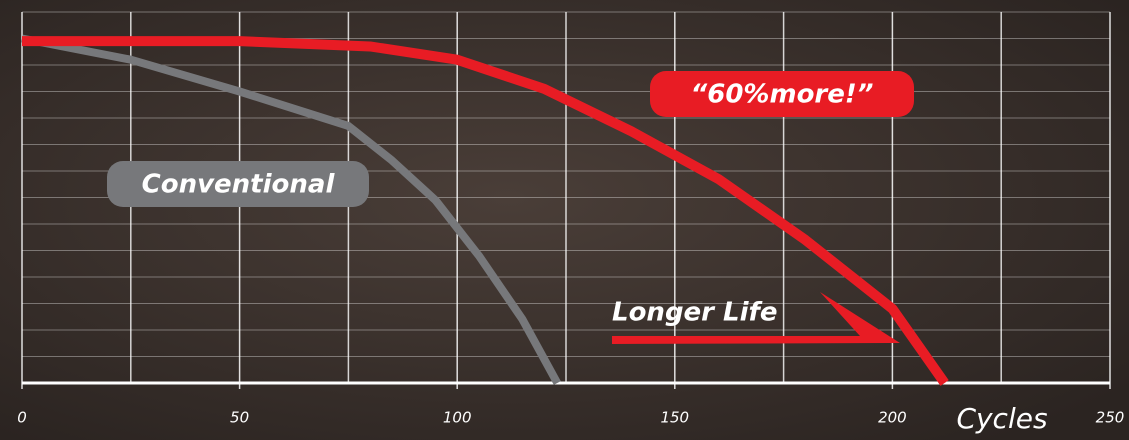 The width and height of the screenshot is (1129, 440). I want to click on arrow, so click(756, 318).